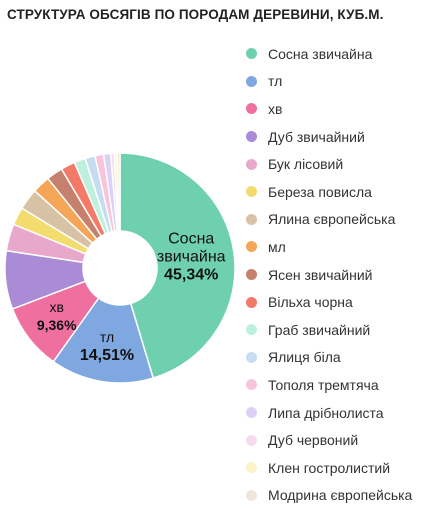 Image resolution: width=446 pixels, height=509 pixels. Describe the element at coordinates (319, 330) in the screenshot. I see `legend-label: Граб звичайний` at that location.